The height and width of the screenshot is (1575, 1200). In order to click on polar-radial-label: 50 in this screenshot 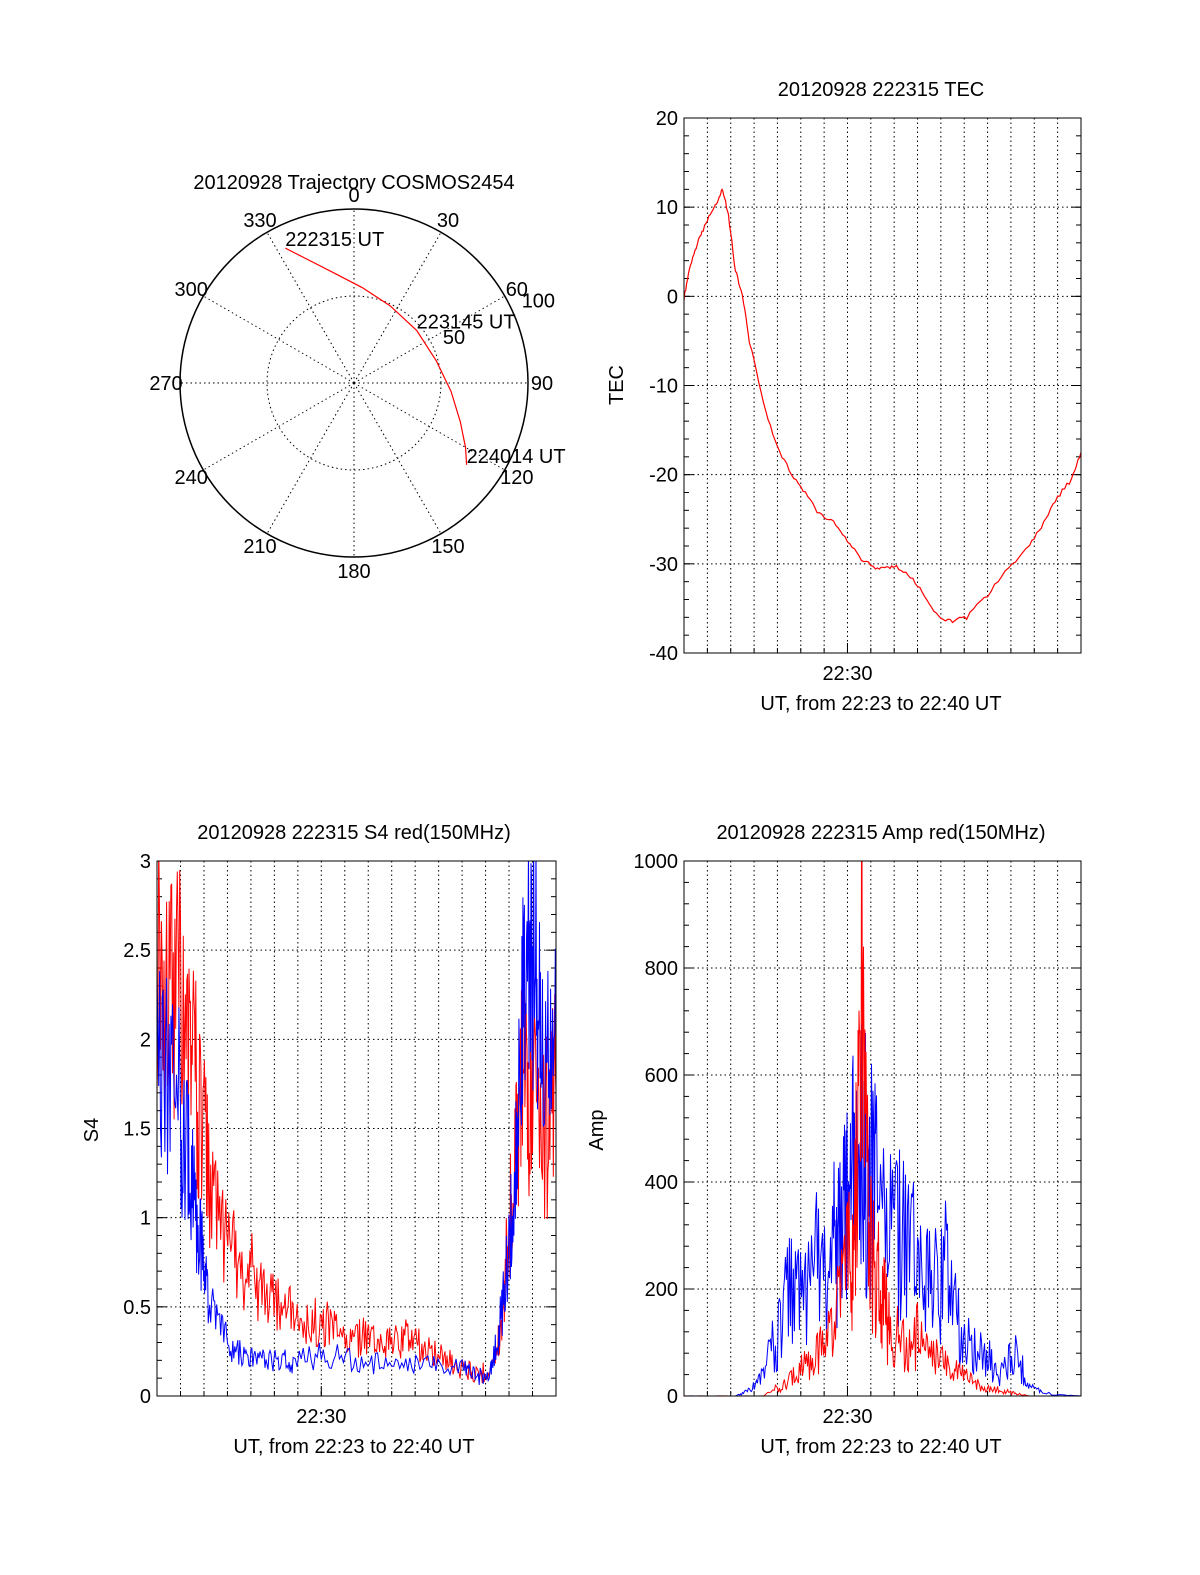, I will do `click(454, 338)`.